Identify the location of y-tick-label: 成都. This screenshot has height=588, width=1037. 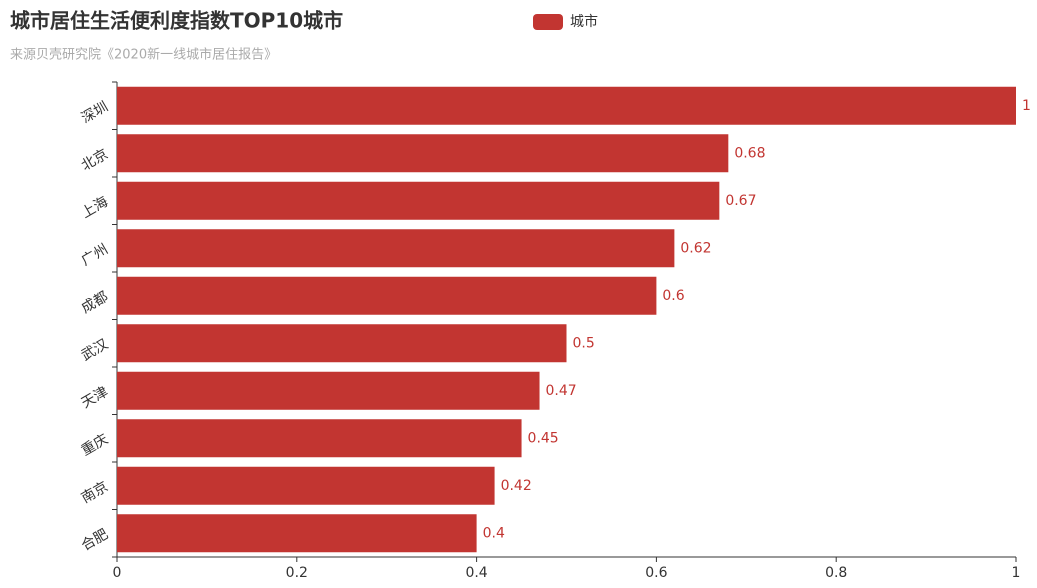
(95, 303).